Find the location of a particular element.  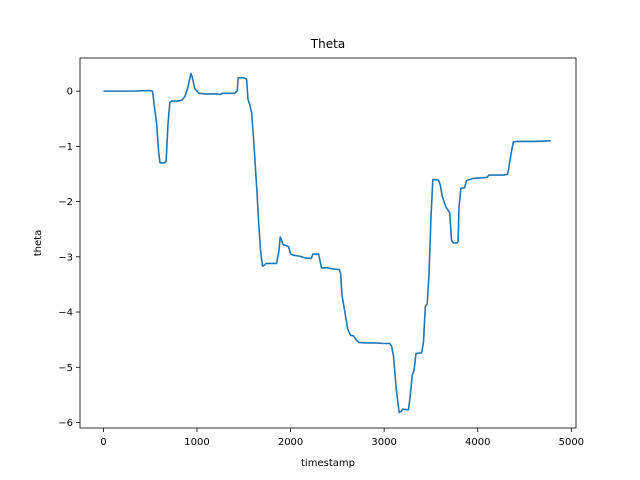

x-tick-label: 4000 is located at coordinates (477, 442).